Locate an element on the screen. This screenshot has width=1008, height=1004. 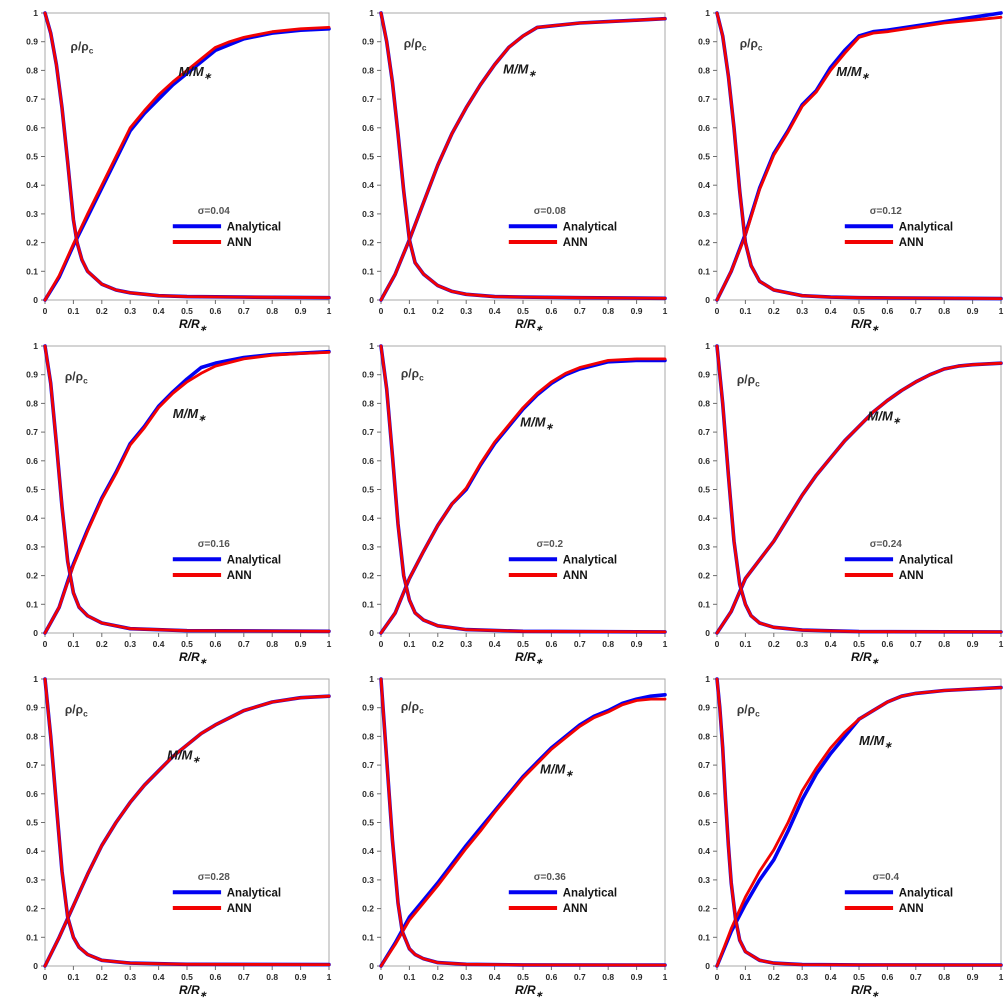
legend-sigma-label: σ=0.28 is located at coordinates (214, 877).